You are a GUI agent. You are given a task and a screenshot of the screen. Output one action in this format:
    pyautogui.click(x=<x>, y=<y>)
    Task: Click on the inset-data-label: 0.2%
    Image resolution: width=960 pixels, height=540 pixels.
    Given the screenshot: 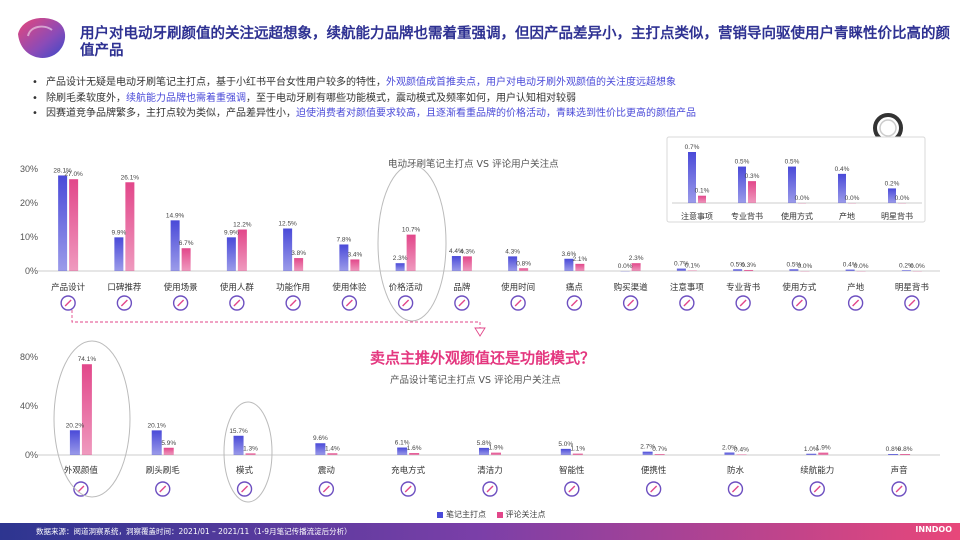 What is the action you would take?
    pyautogui.click(x=892, y=183)
    